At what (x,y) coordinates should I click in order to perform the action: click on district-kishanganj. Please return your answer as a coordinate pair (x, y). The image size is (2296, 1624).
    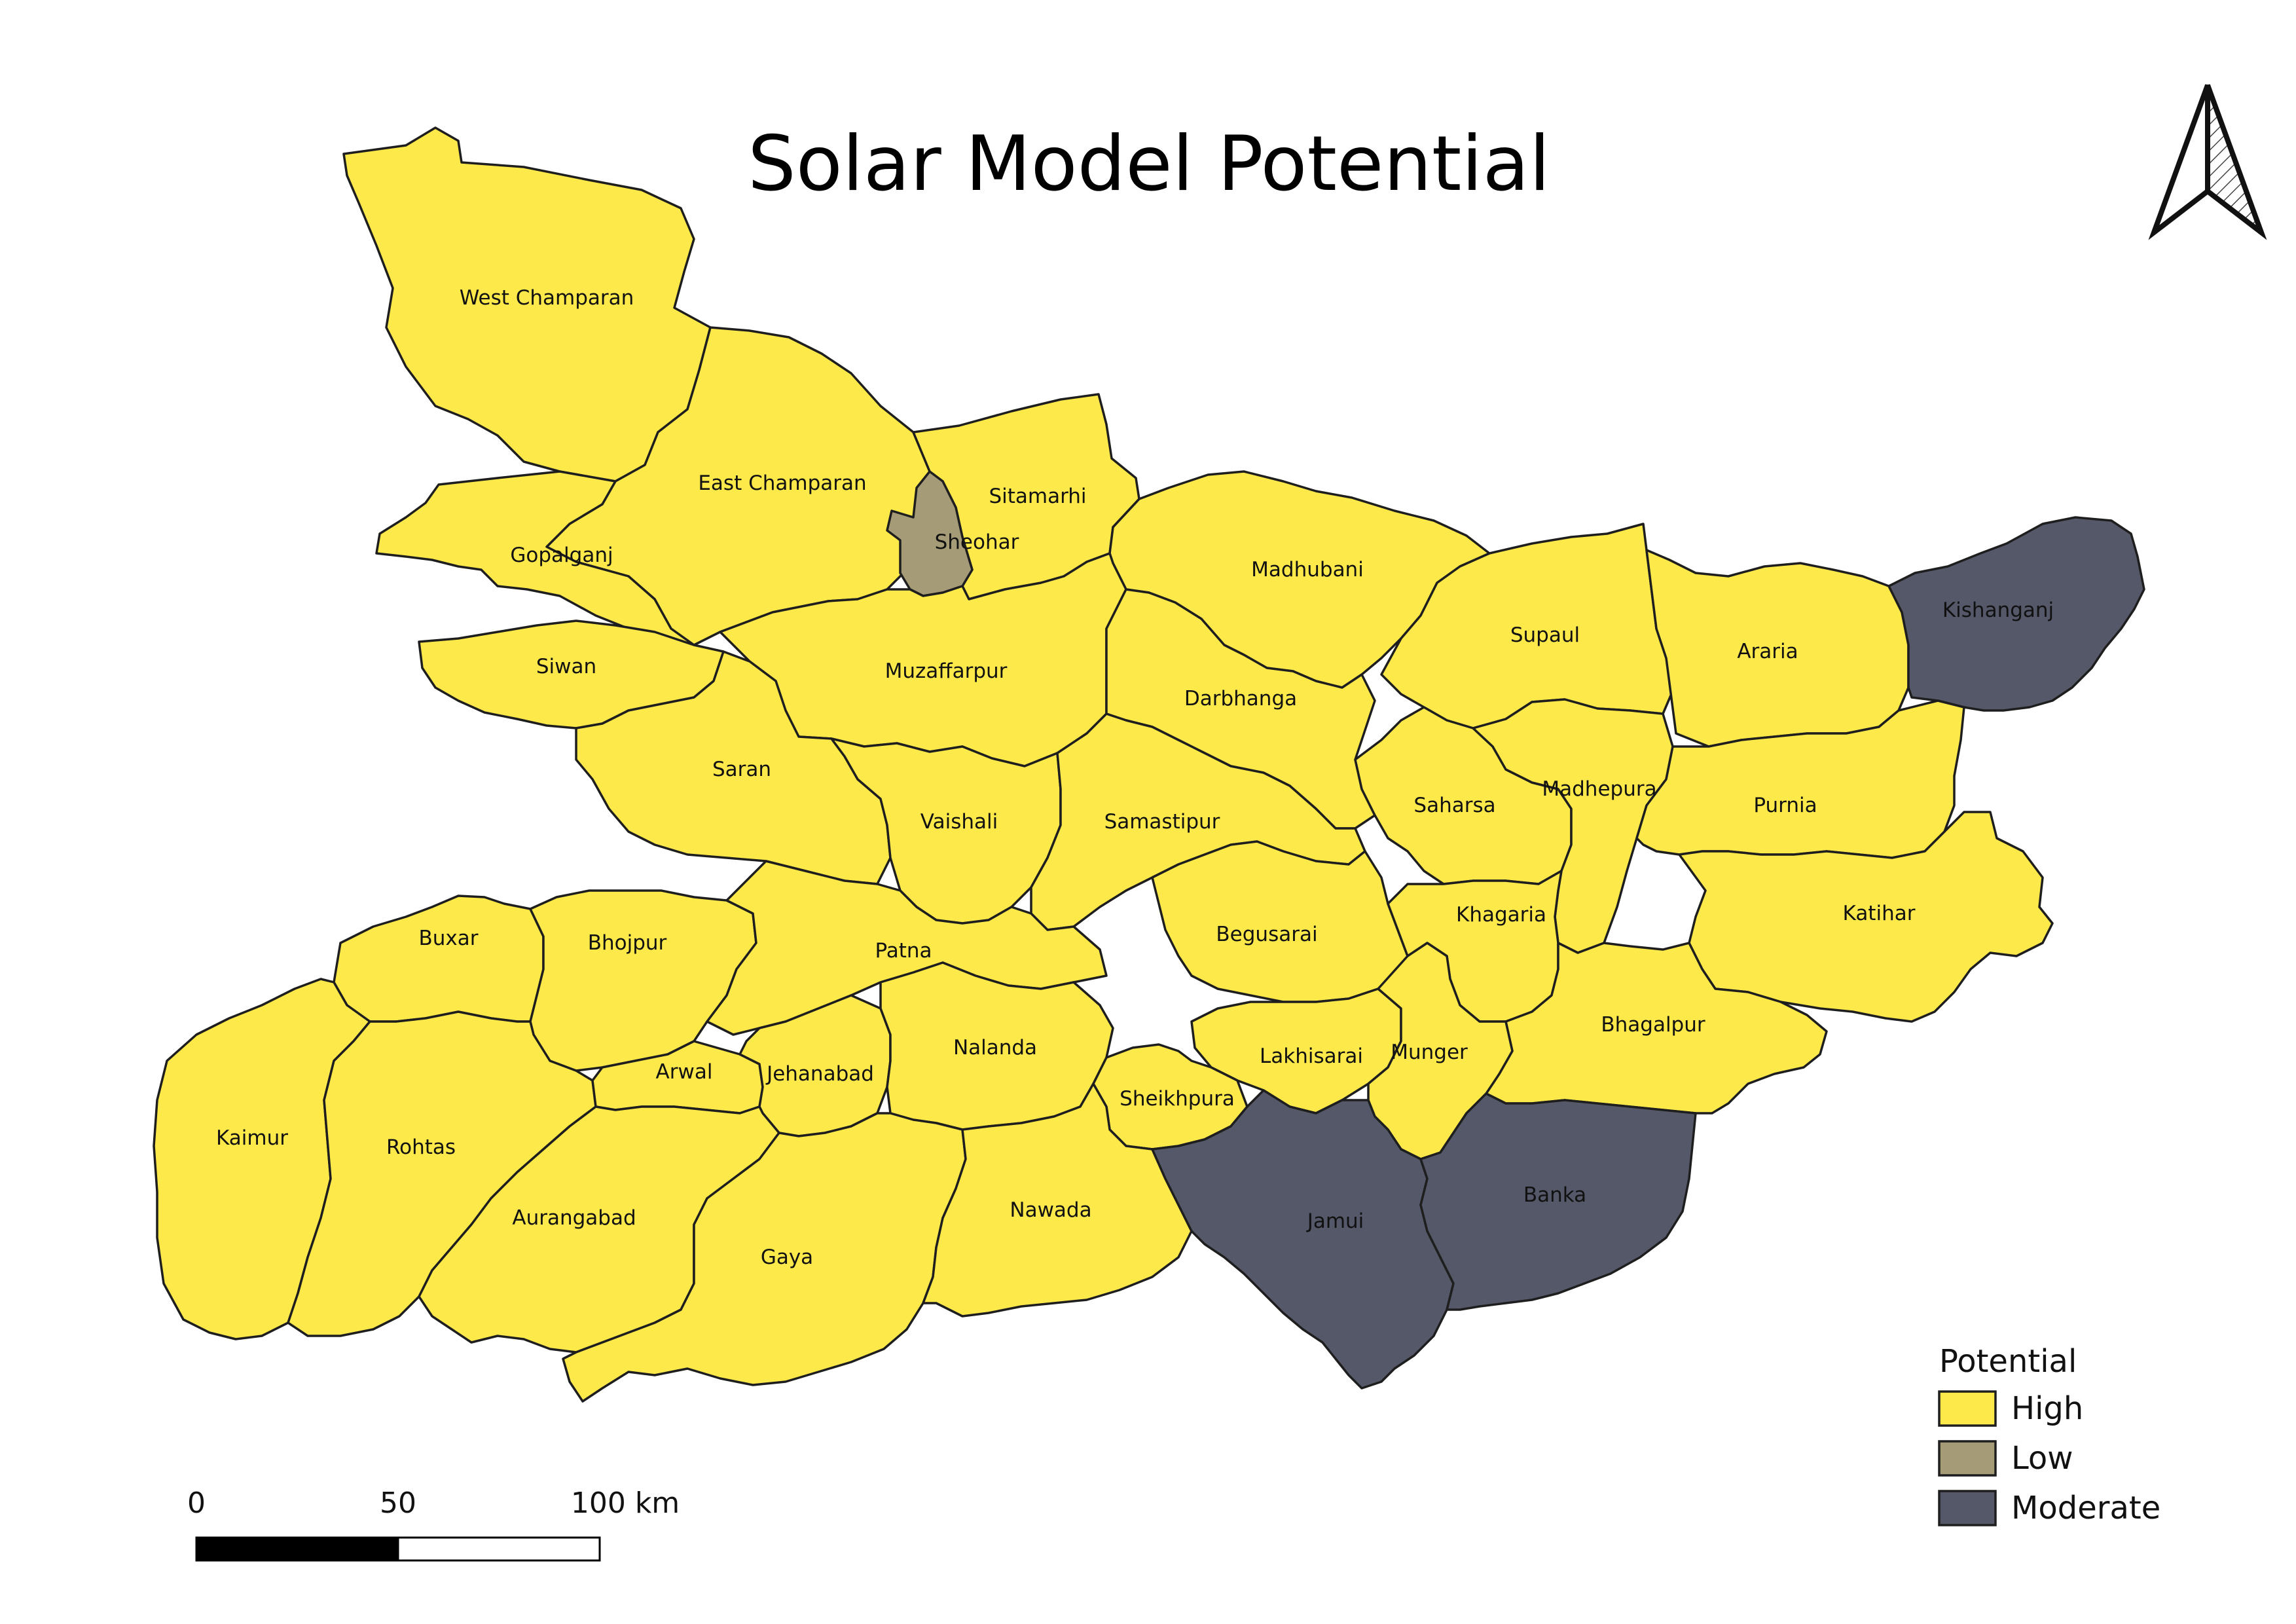
    Looking at the image, I should click on (2016, 614).